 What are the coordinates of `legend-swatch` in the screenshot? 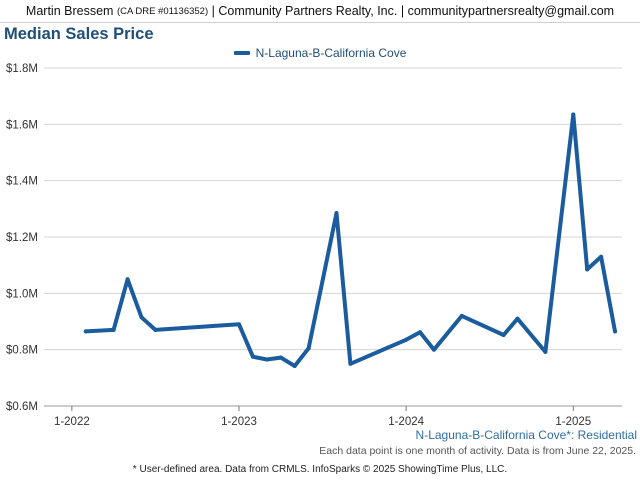 It's located at (241, 53).